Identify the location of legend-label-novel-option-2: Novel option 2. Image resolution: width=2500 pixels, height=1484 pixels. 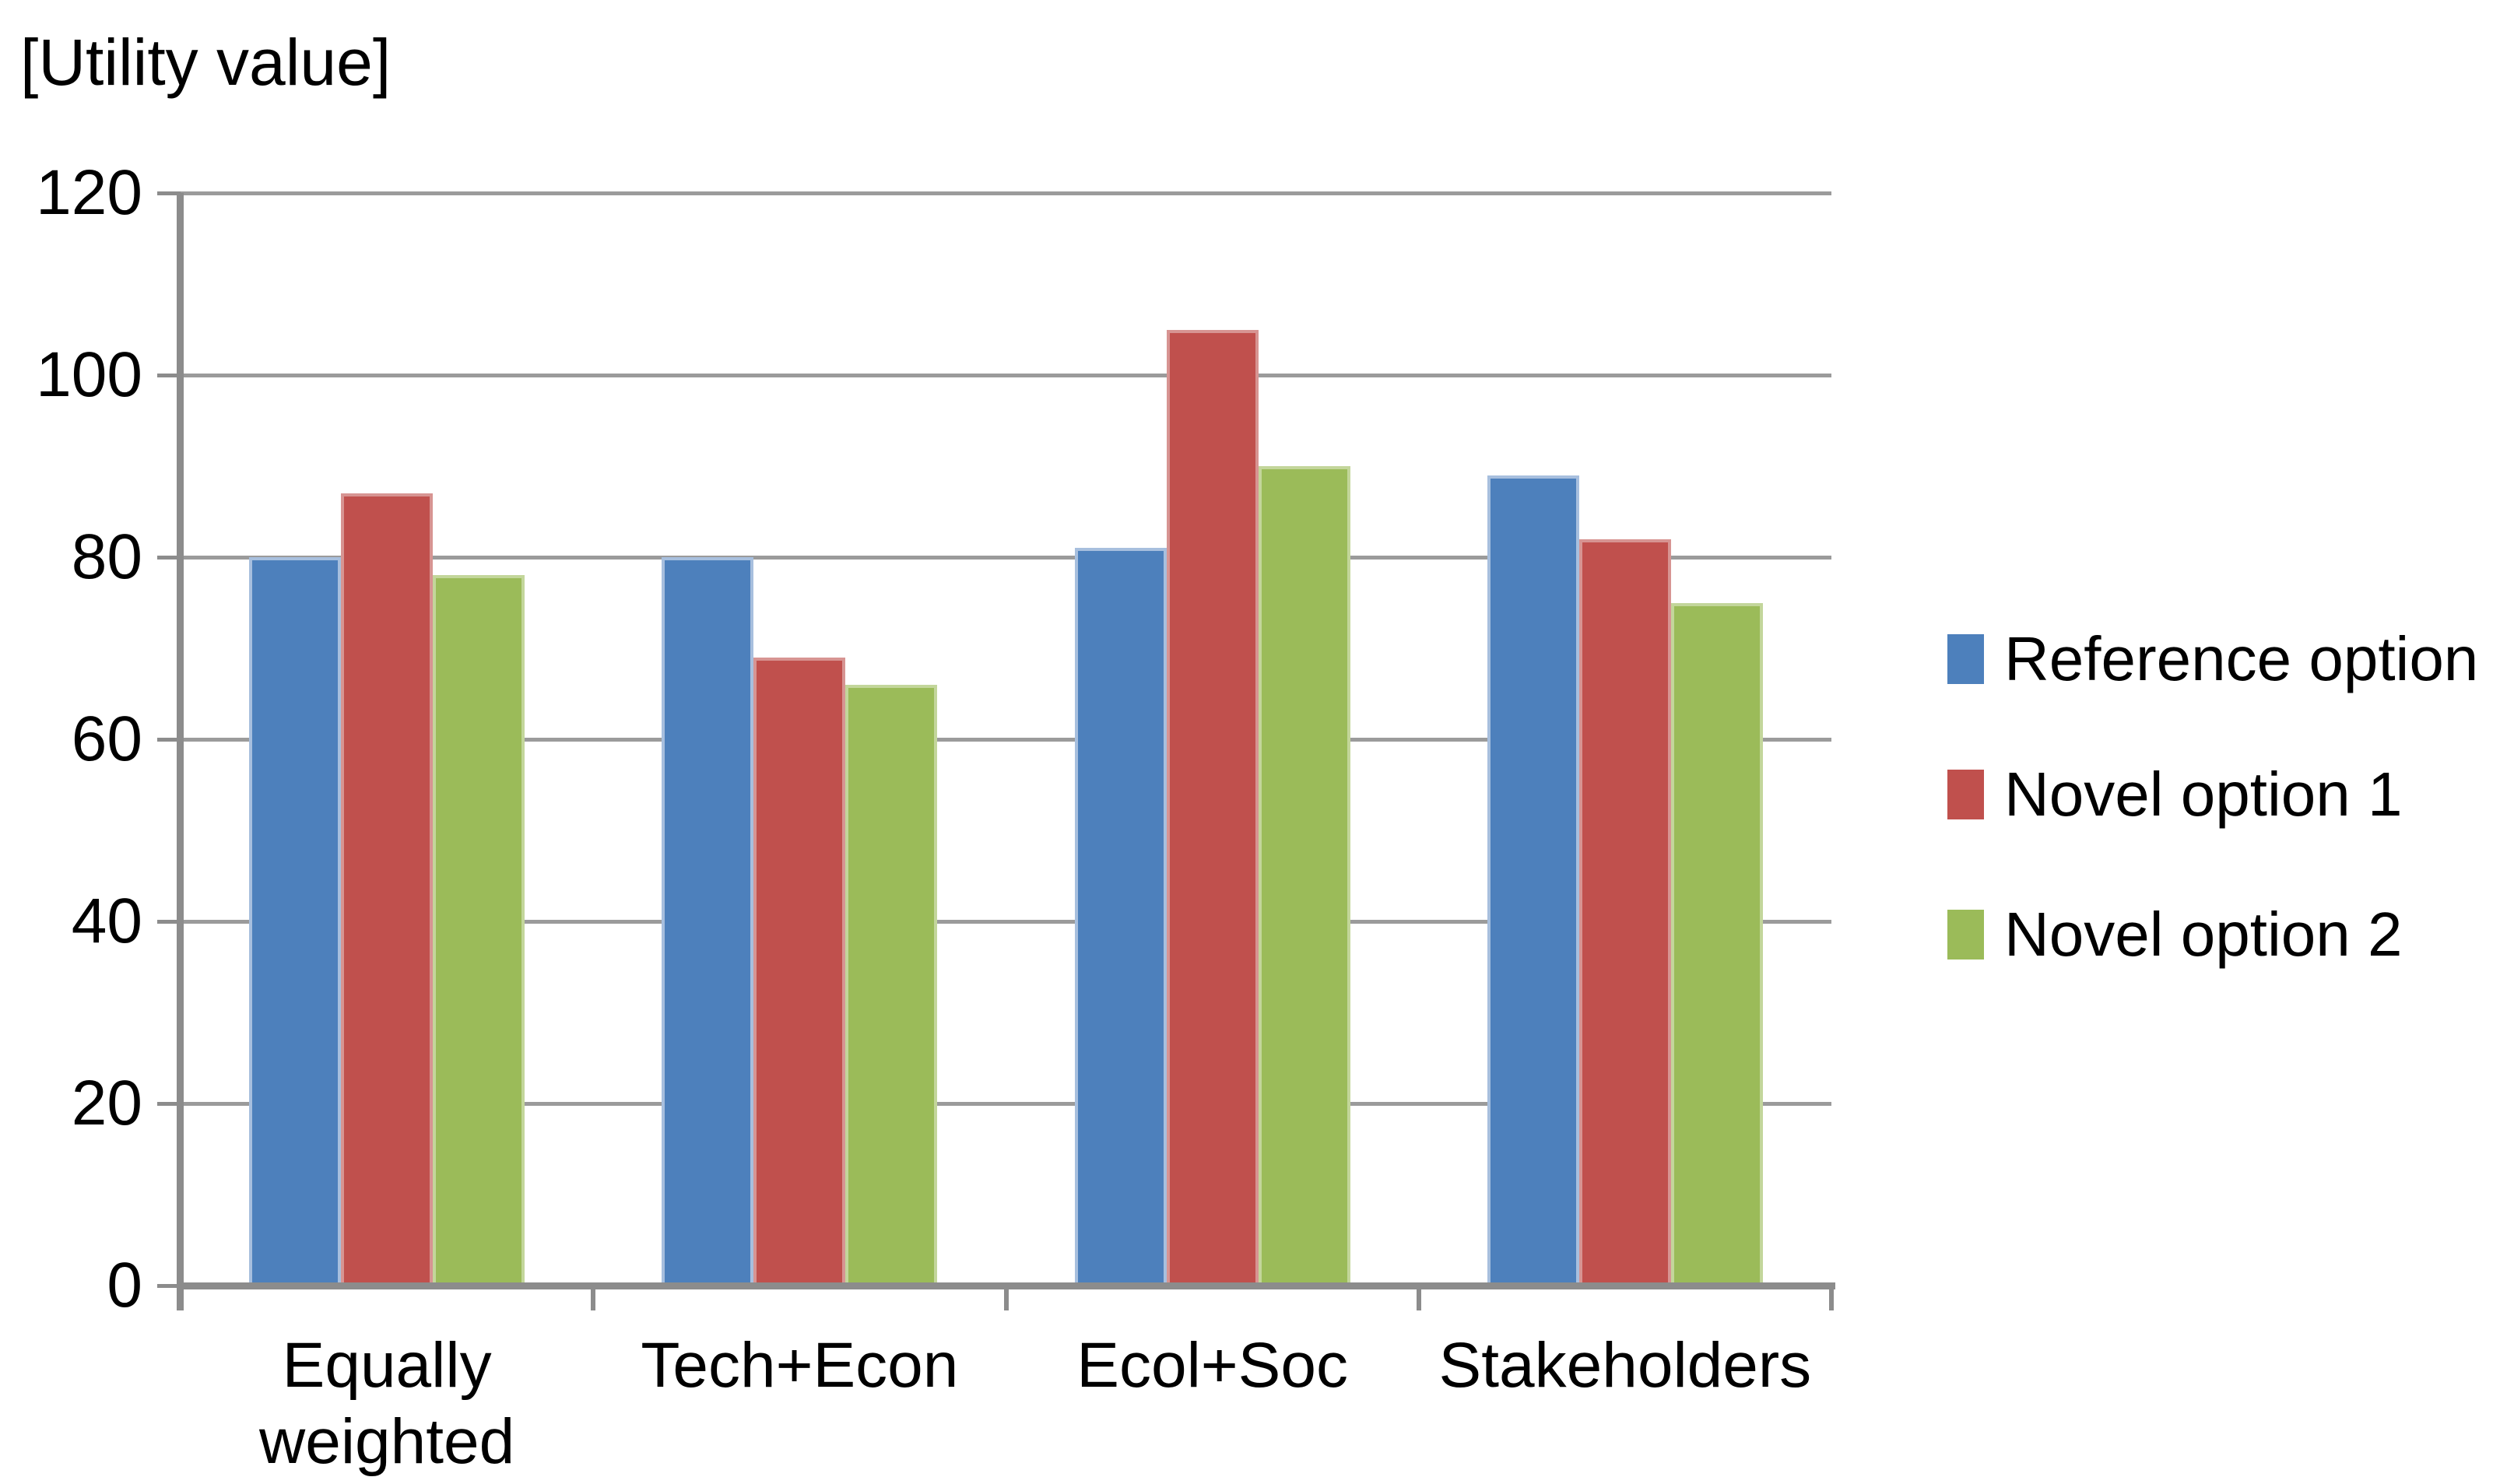
(2203, 934).